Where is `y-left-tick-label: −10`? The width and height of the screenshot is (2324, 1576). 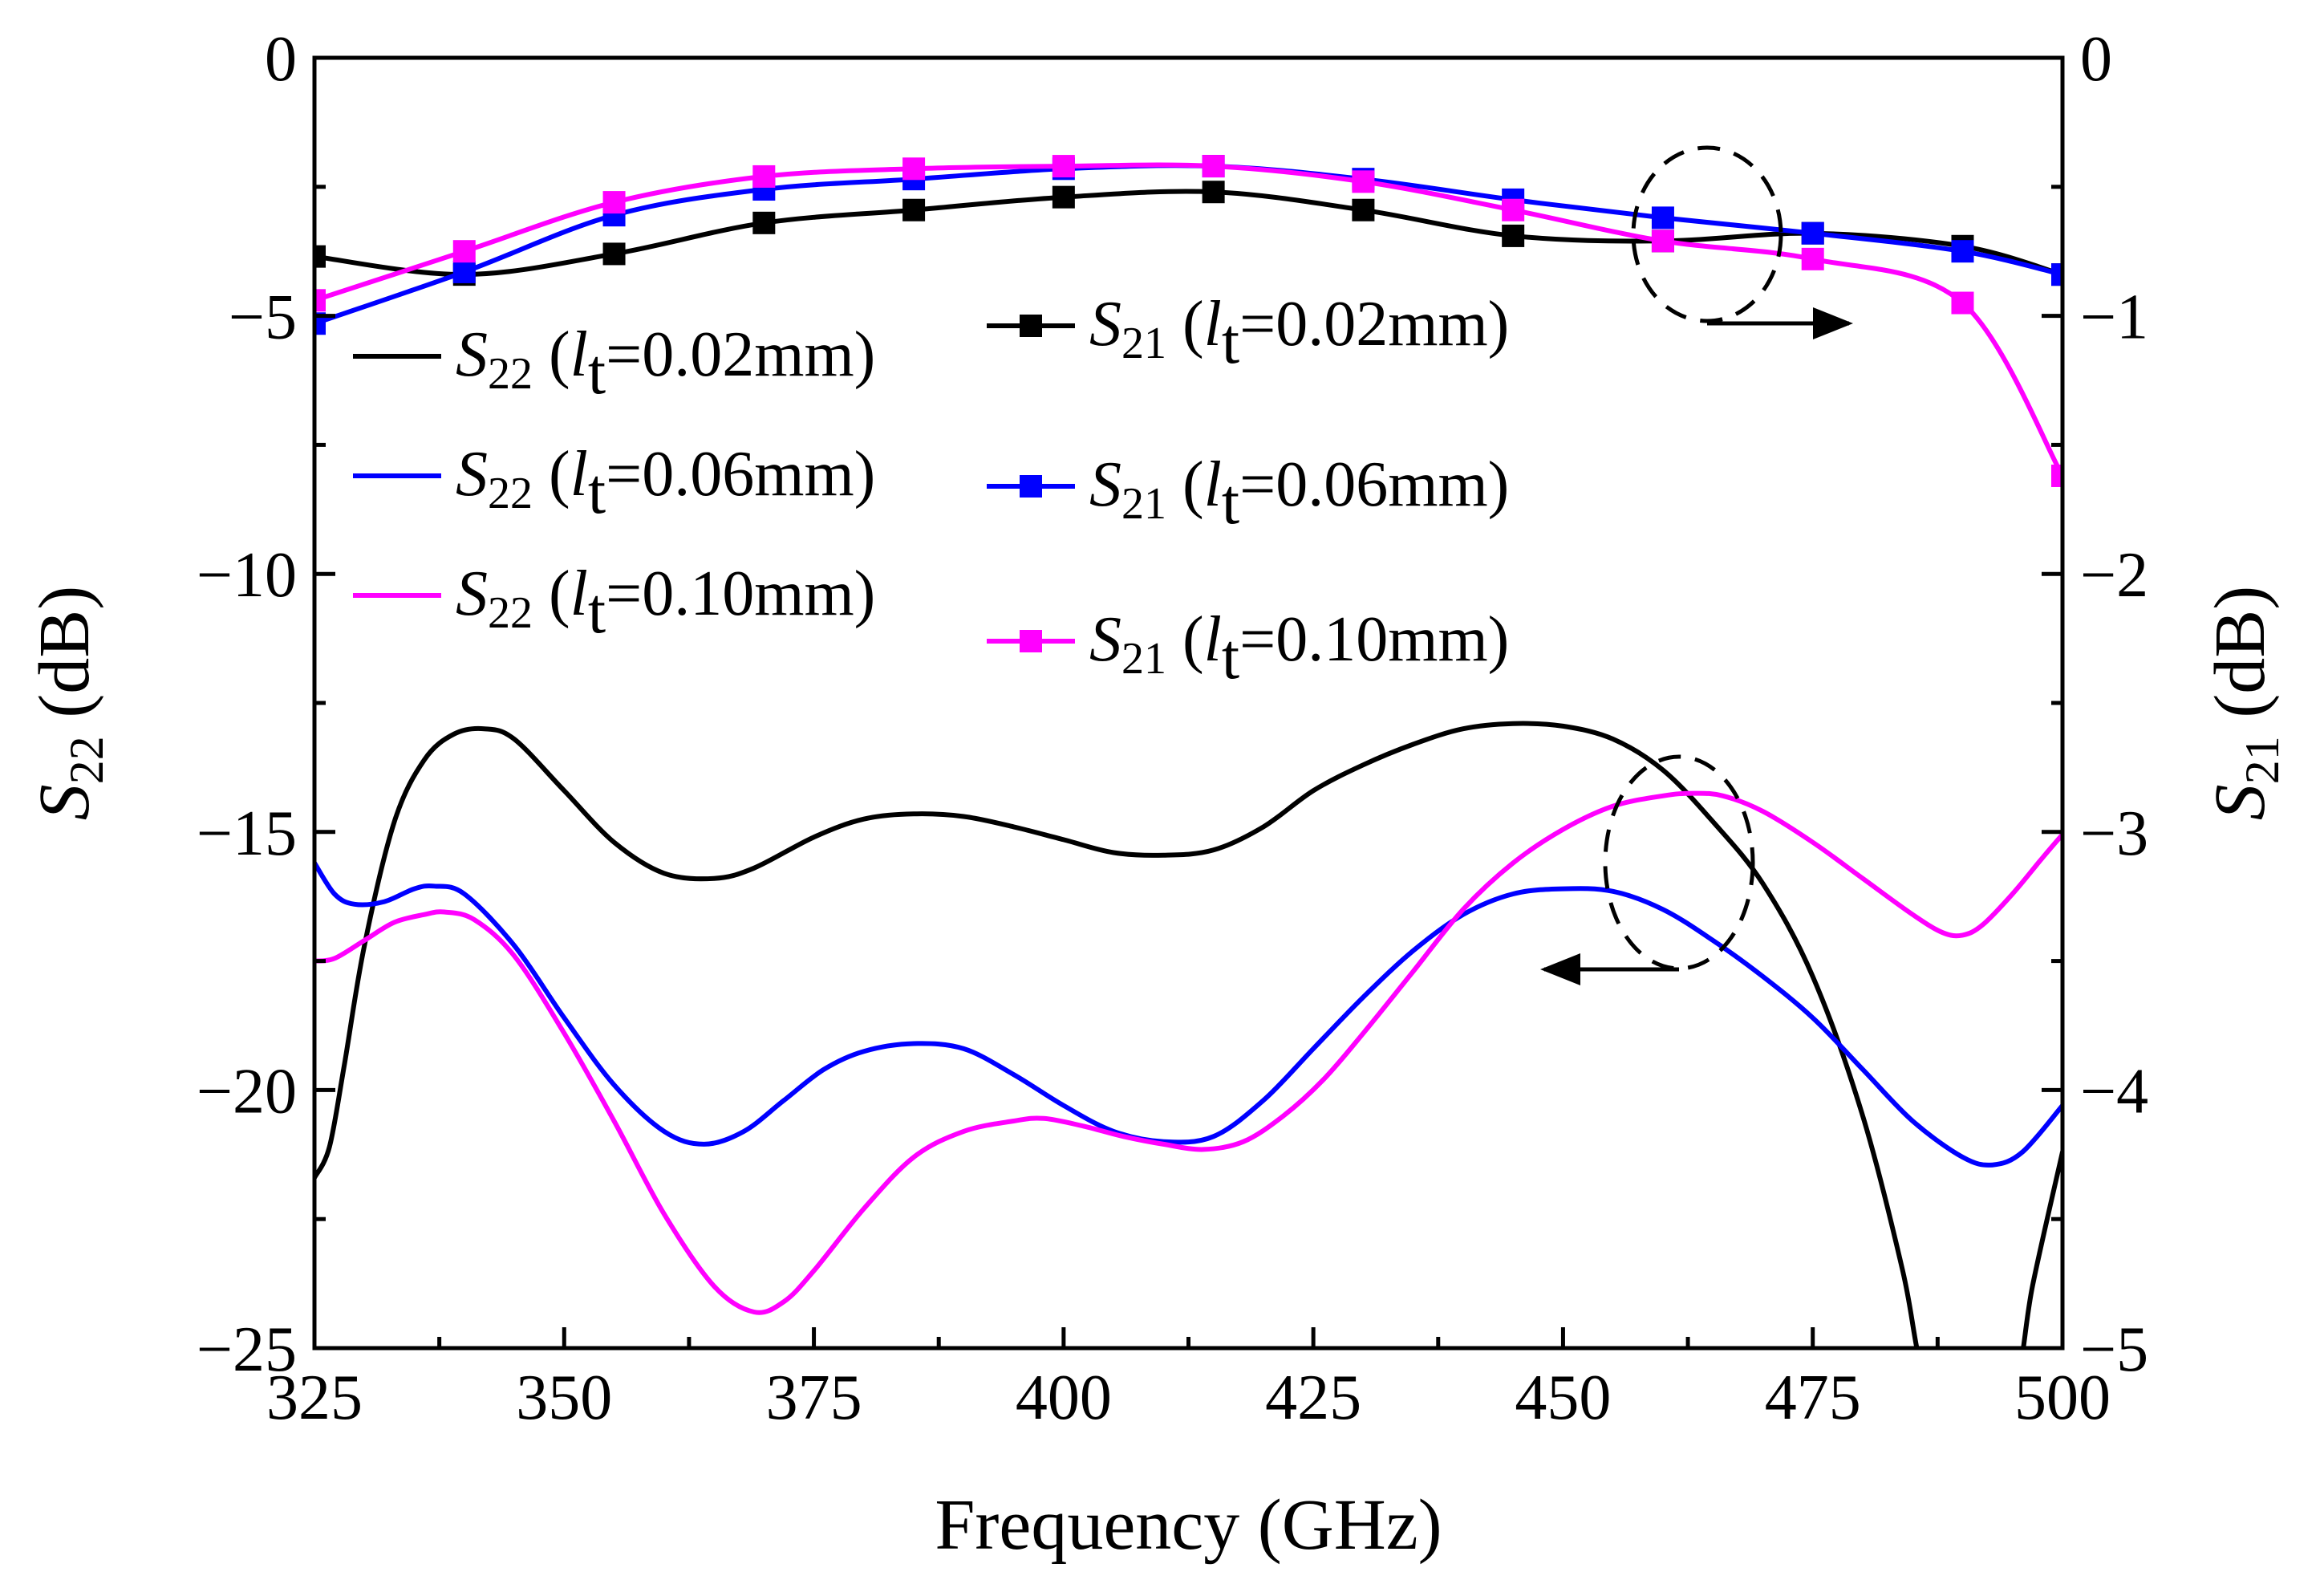
y-left-tick-label: −10 is located at coordinates (247, 575).